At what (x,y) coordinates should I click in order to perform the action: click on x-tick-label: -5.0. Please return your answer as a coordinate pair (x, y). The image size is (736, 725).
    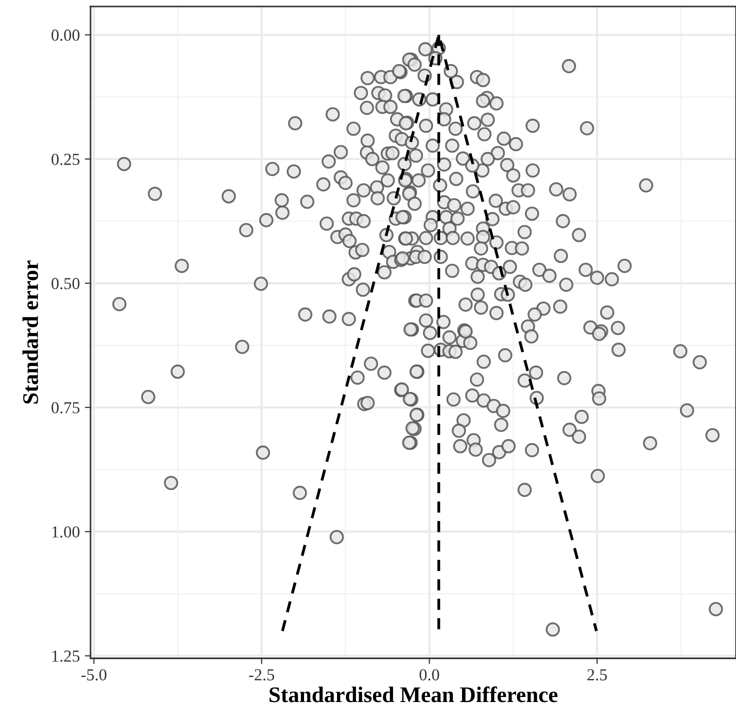
    Looking at the image, I should click on (93, 675).